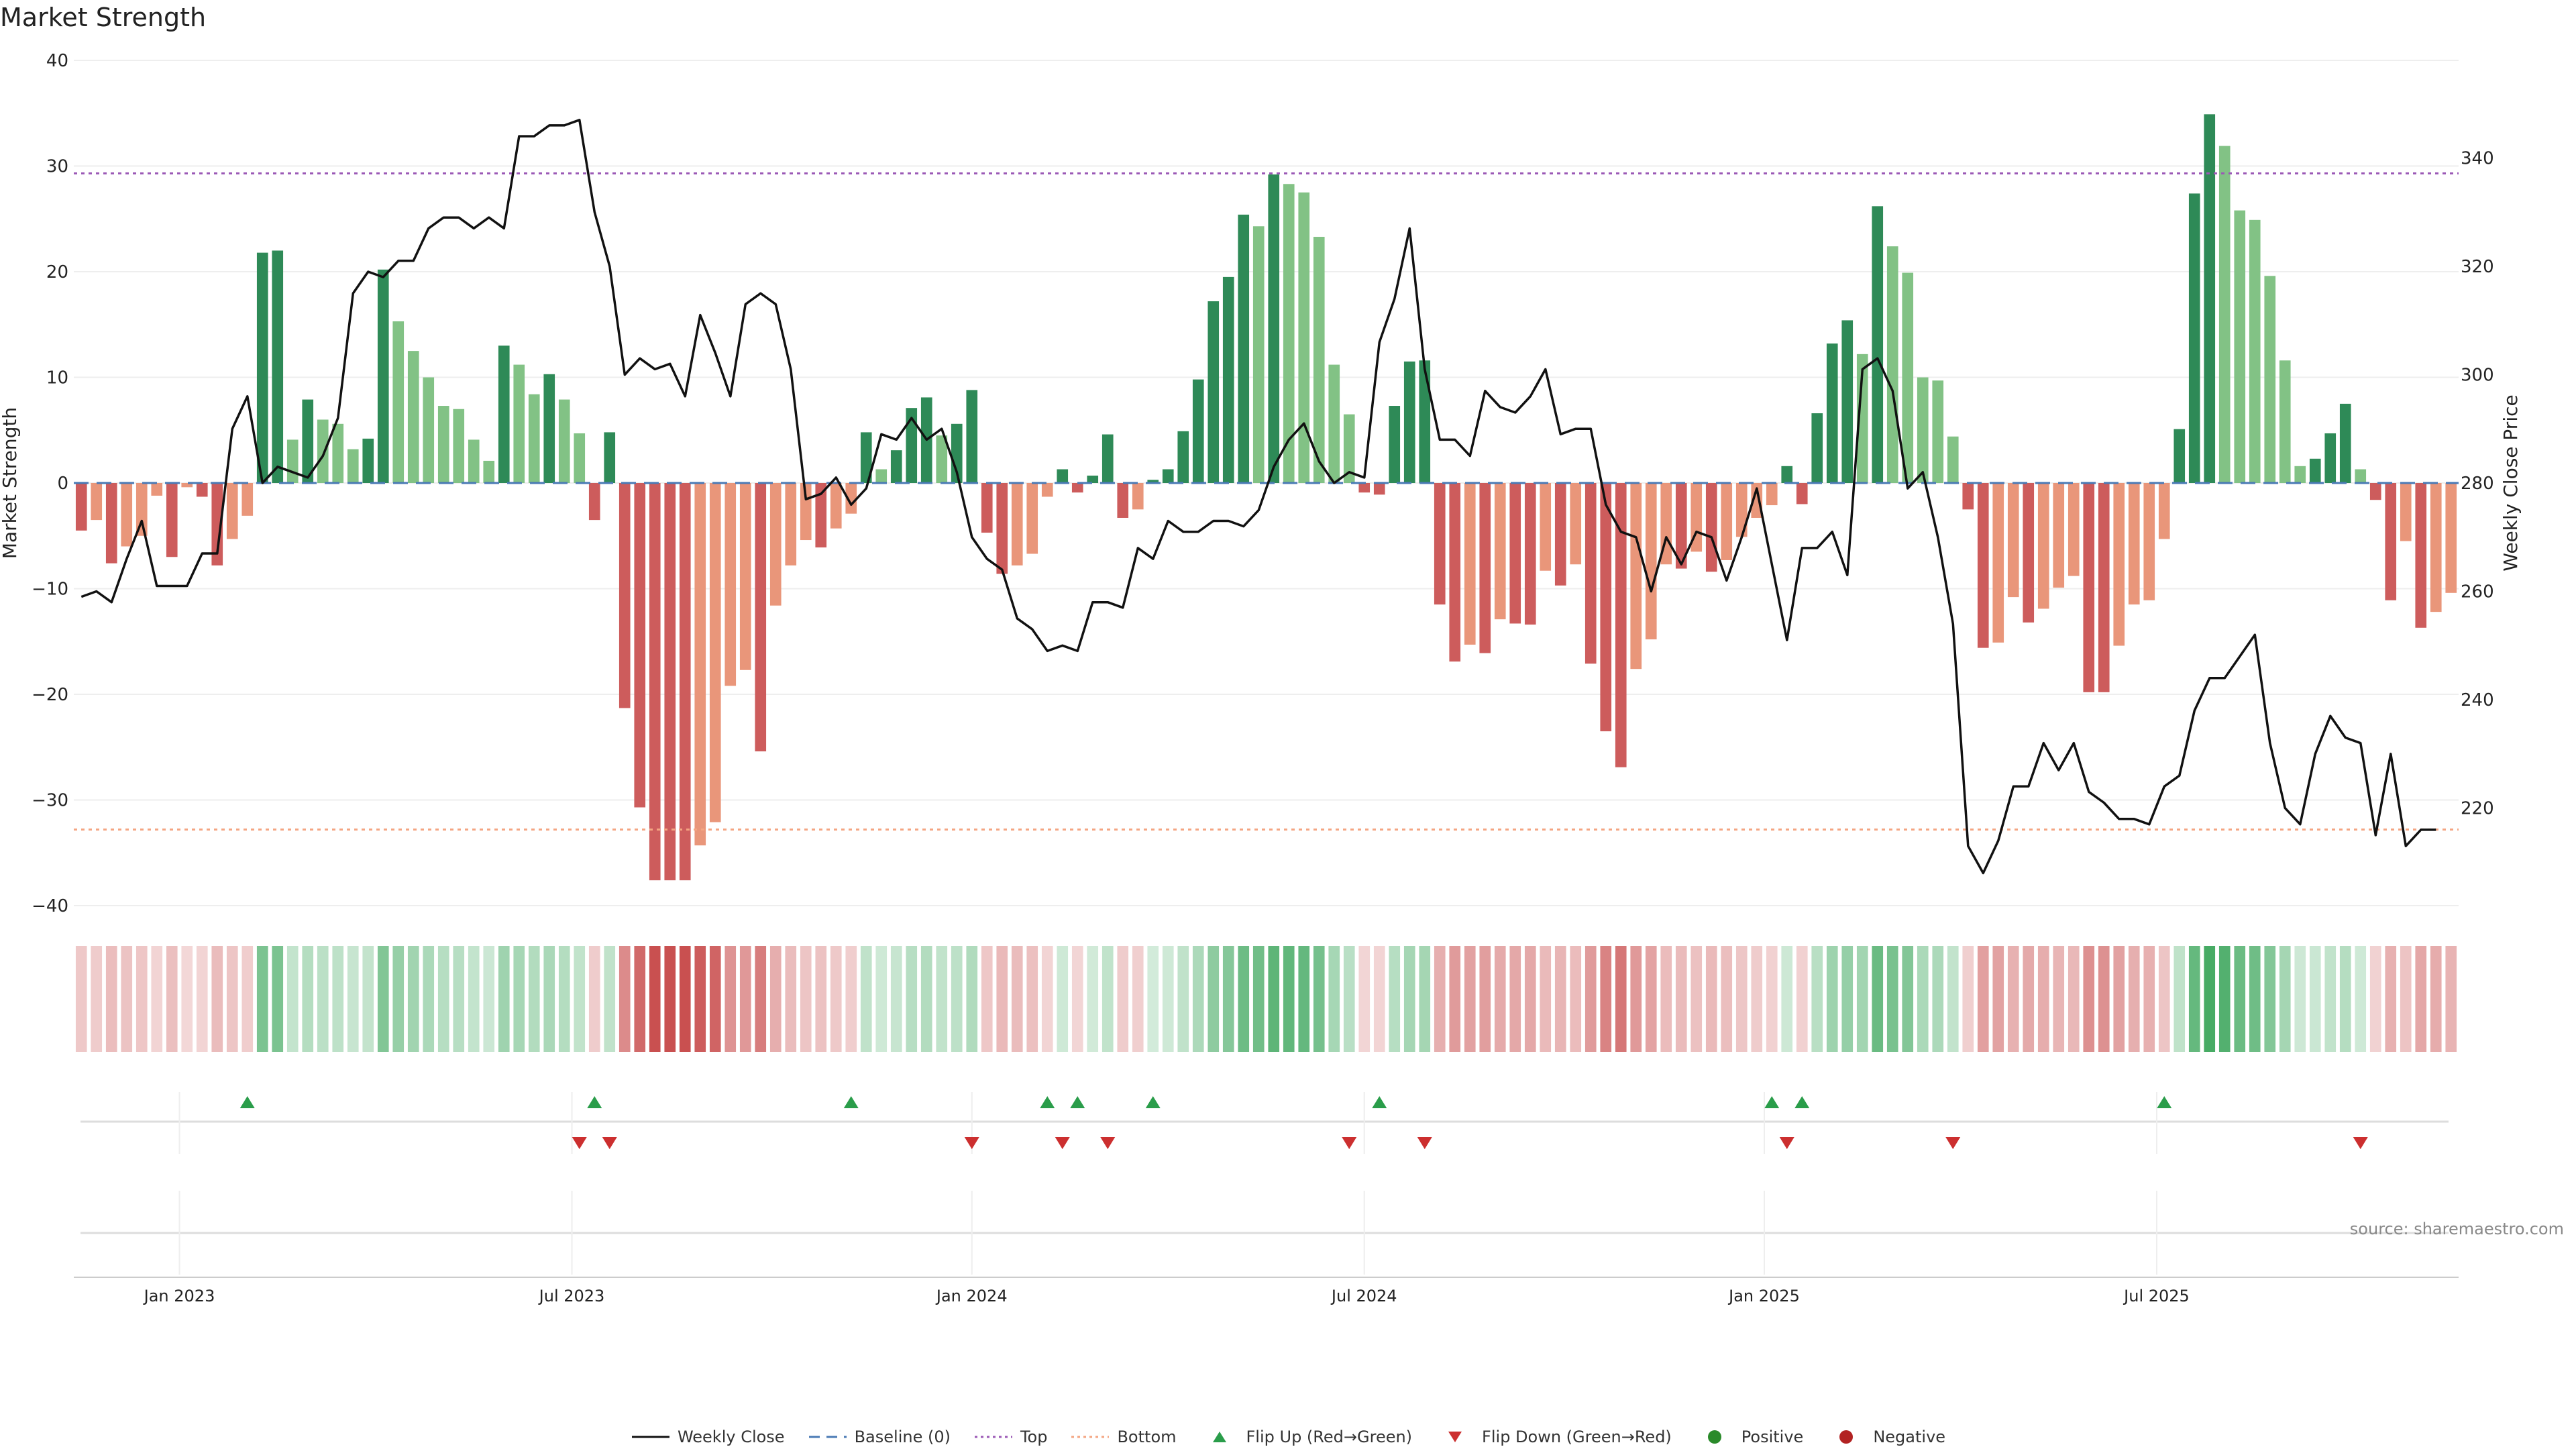 This screenshot has height=1449, width=2576. Describe the element at coordinates (571, 1296) in the screenshot. I see `x-tick-label: Jul 2023` at that location.